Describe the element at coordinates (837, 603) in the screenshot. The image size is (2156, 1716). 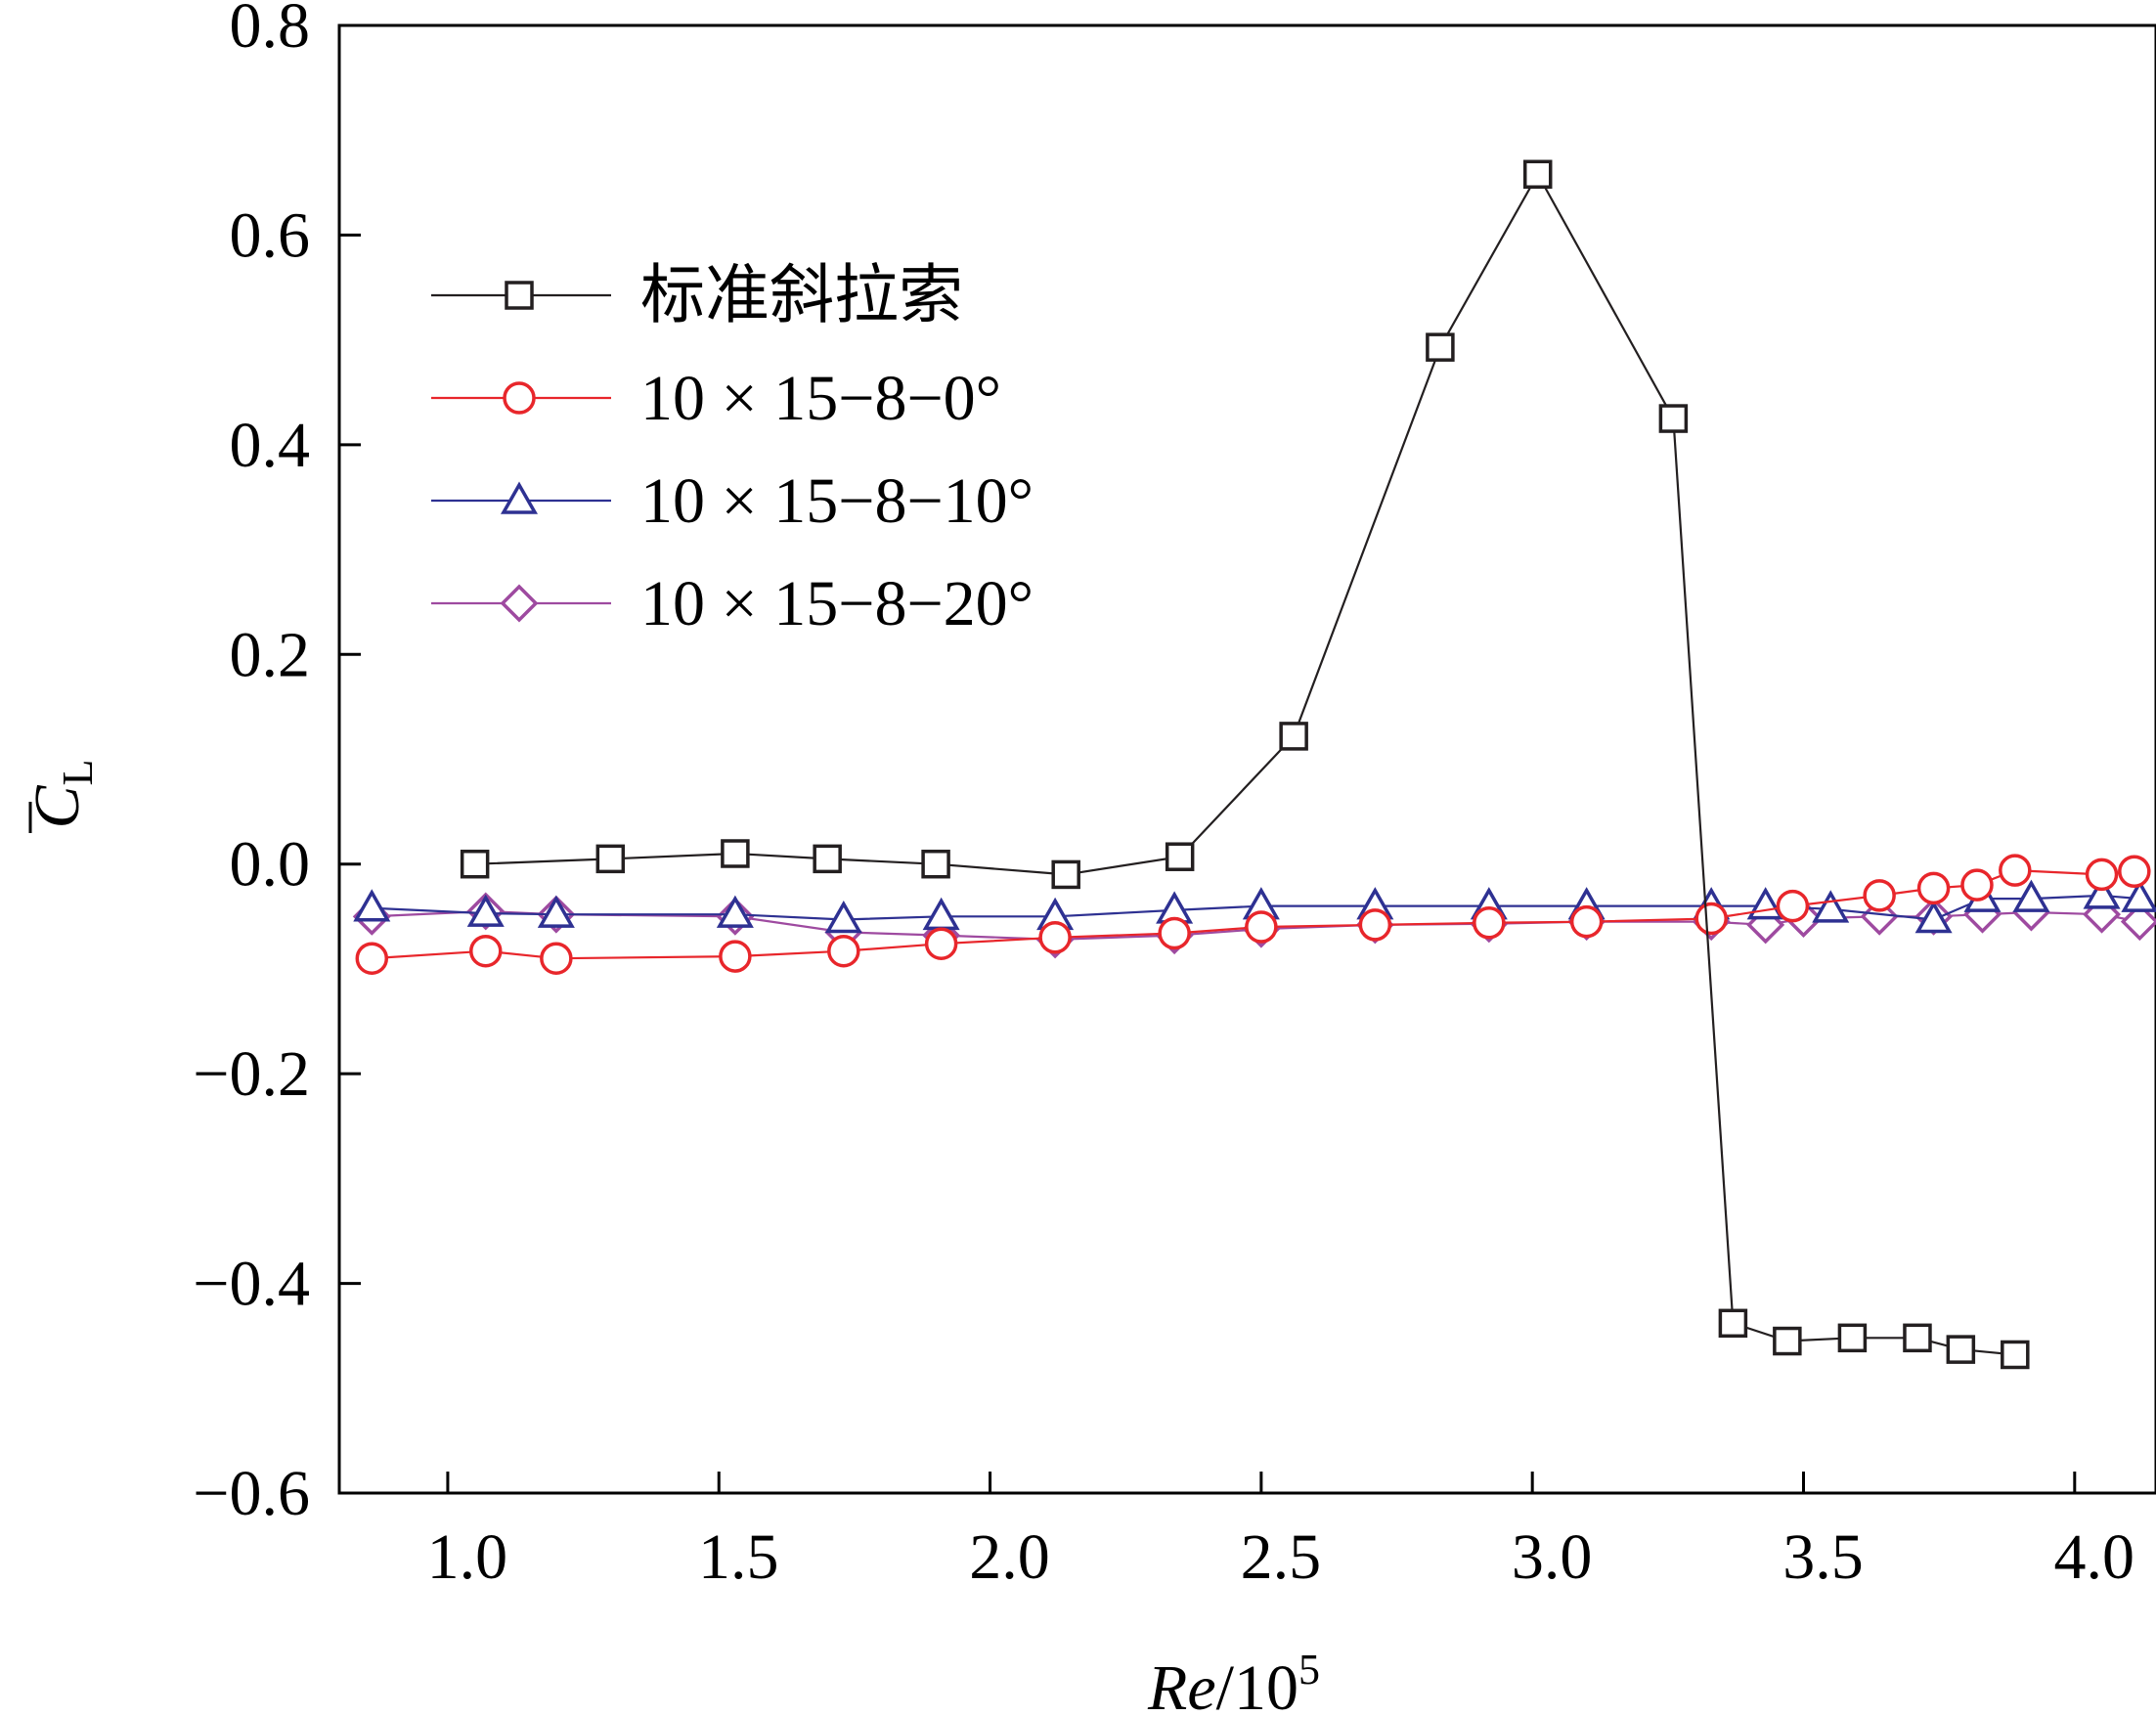
I see `legend-label: 10 × 15−8−20°` at that location.